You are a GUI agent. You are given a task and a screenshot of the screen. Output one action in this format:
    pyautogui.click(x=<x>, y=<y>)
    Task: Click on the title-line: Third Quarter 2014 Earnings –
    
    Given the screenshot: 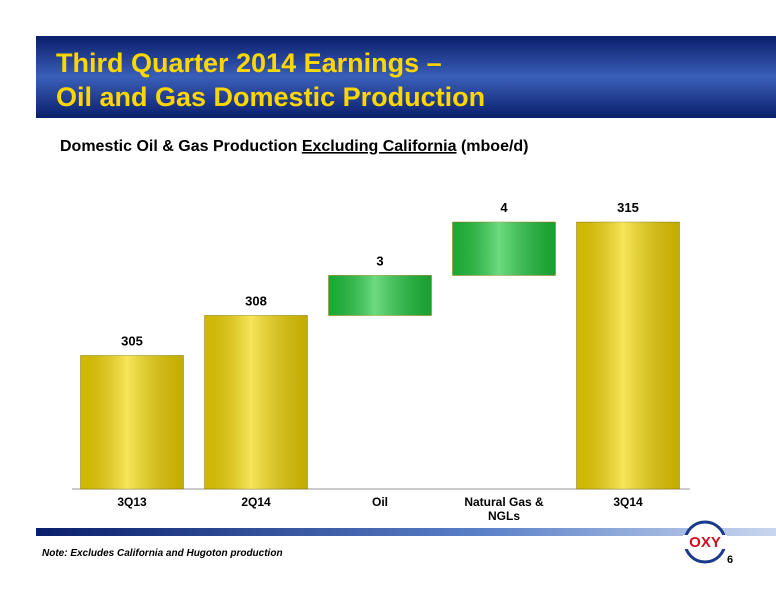 What is the action you would take?
    pyautogui.click(x=249, y=63)
    